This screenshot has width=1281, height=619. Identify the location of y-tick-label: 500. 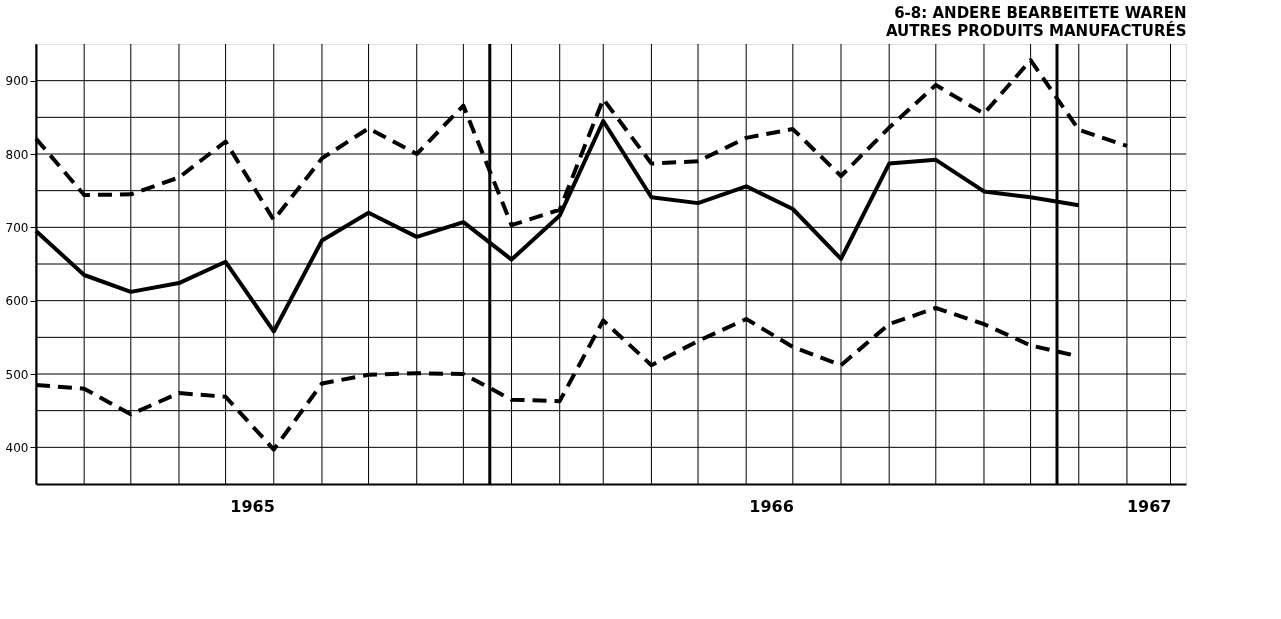
(17, 374).